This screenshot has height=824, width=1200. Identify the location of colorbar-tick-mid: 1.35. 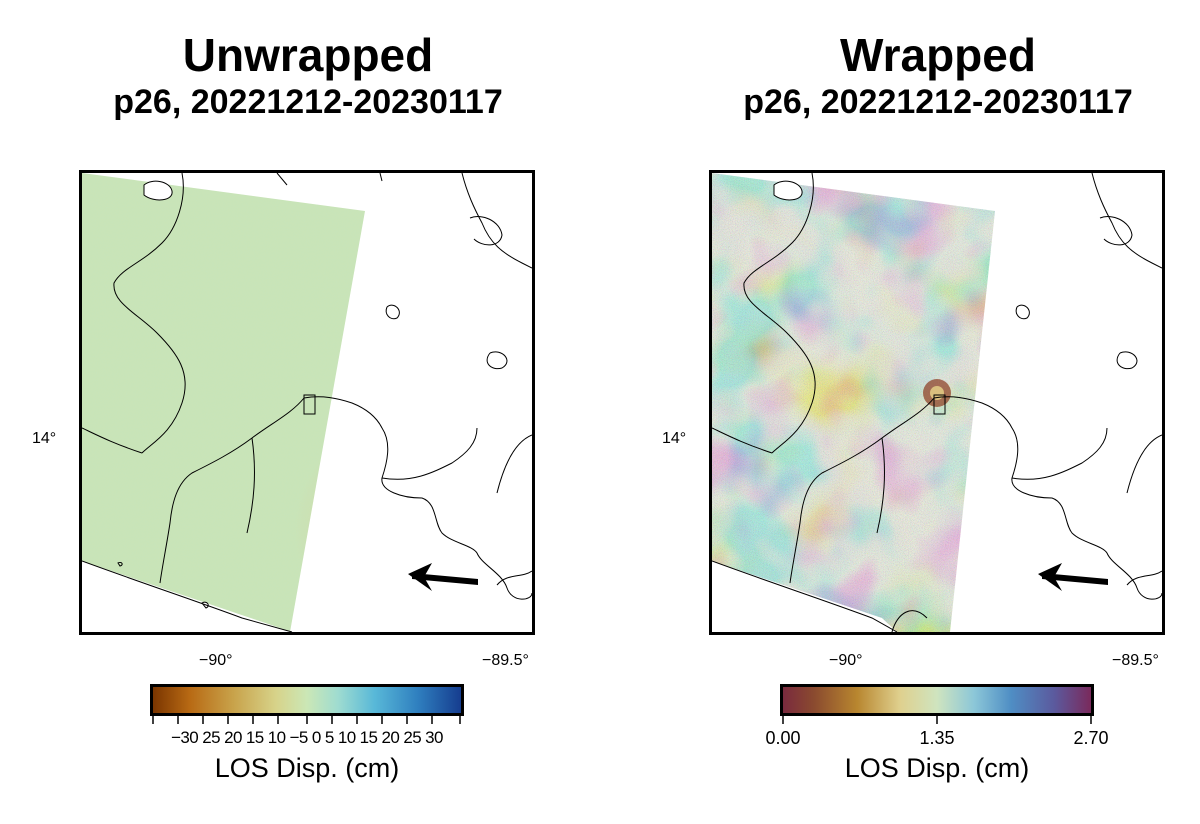
(937, 738).